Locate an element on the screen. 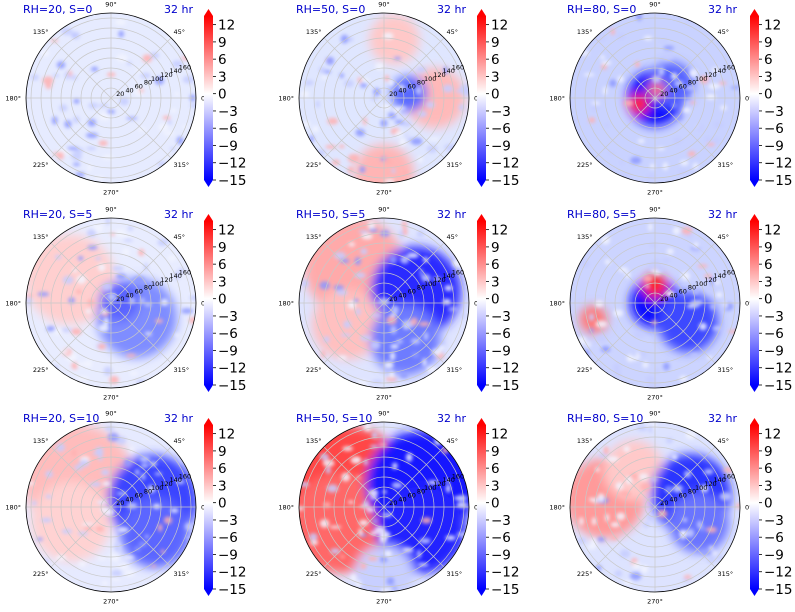 This screenshot has height=612, width=795. panel-title: RH=50, S=0 is located at coordinates (330, 9).